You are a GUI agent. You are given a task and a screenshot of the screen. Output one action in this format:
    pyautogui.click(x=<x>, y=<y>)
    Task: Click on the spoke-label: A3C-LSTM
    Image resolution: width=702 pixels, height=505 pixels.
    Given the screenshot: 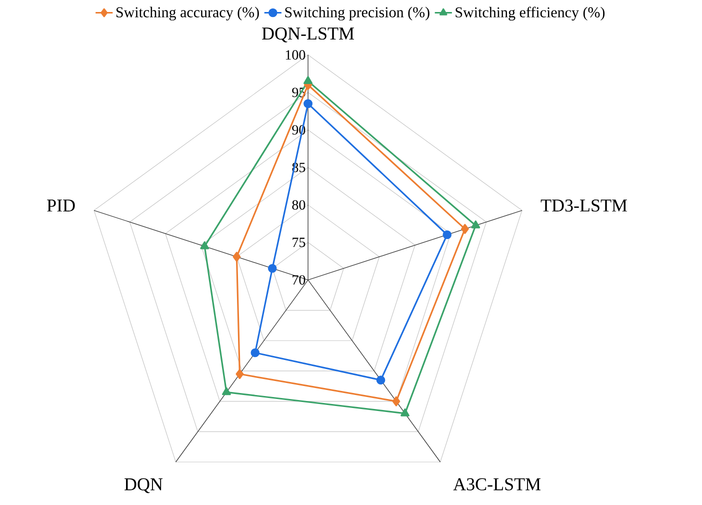 What is the action you would take?
    pyautogui.click(x=497, y=484)
    